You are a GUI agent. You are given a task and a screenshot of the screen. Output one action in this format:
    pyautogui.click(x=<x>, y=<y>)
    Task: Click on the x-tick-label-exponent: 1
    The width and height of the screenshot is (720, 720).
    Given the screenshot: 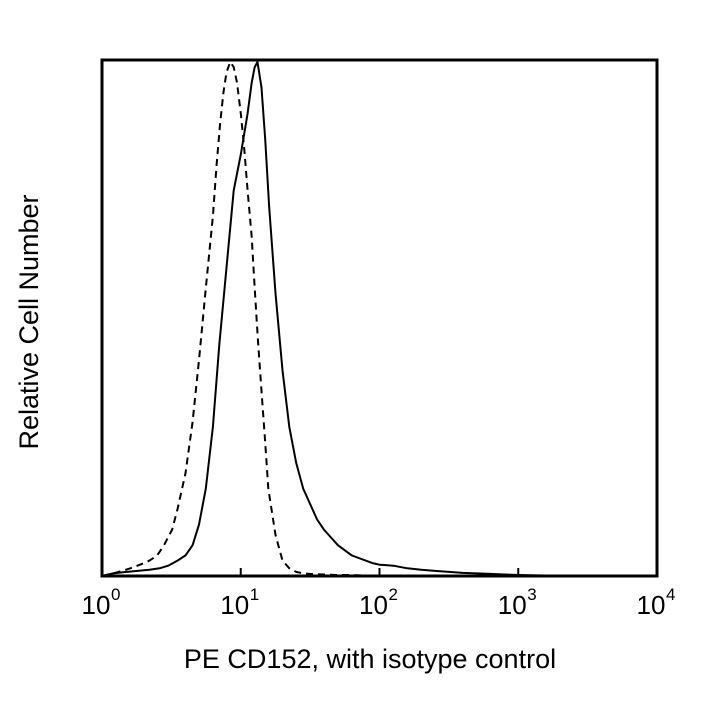 What is the action you would take?
    pyautogui.click(x=254, y=594)
    